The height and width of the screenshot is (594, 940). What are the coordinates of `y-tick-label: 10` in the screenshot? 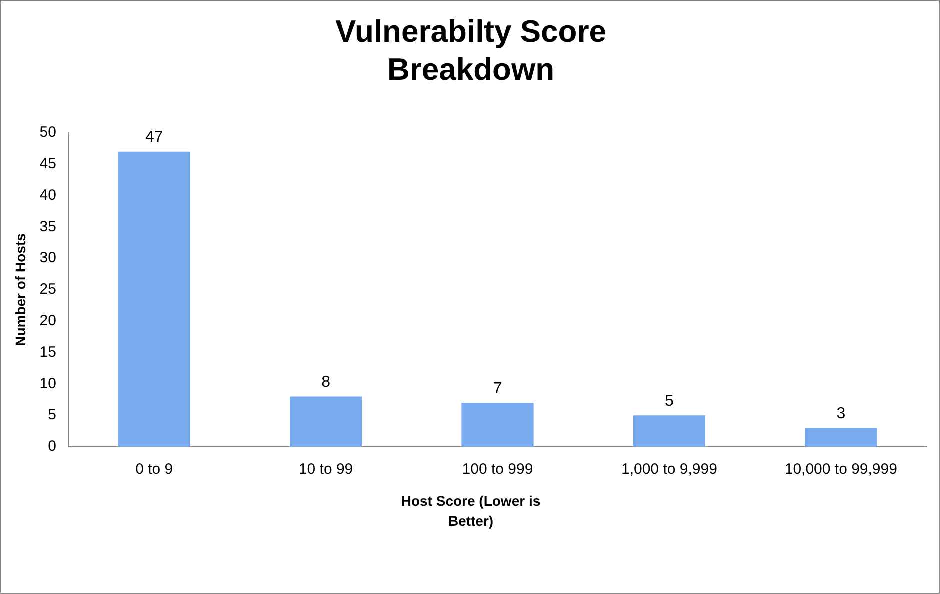 It's located at (48, 383).